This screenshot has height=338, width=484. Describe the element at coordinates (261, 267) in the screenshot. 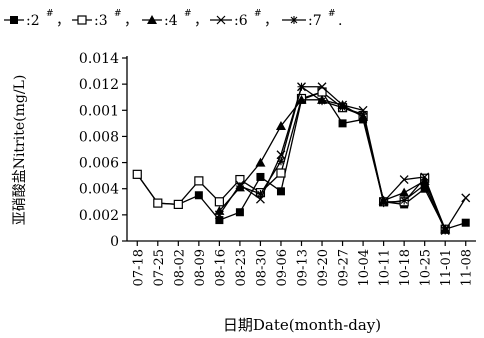

I see `x-tick-label: 08-30` at that location.